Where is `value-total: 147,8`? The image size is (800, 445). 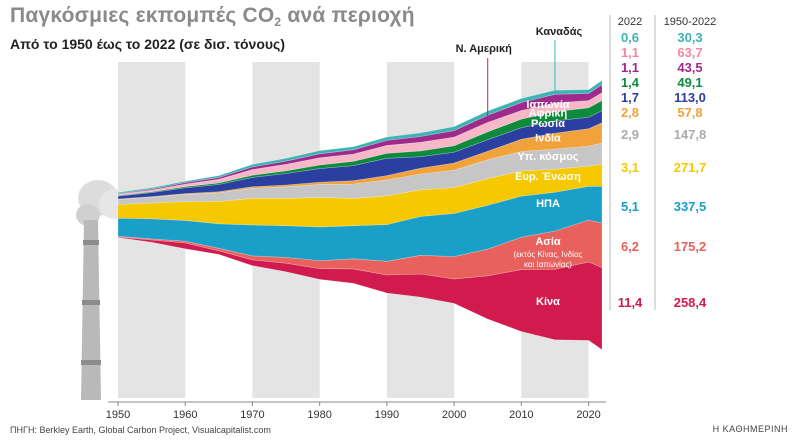 value-total: 147,8 is located at coordinates (690, 134).